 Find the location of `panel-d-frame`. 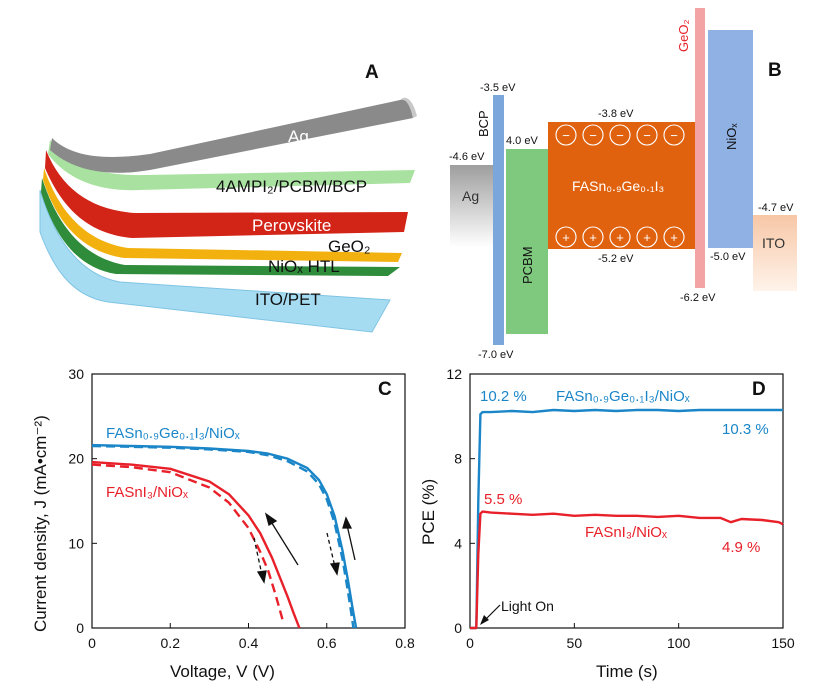

panel-d-frame is located at coordinates (626, 501).